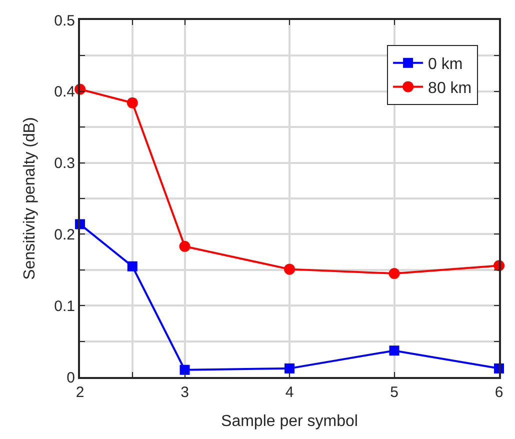 The image size is (515, 439). Describe the element at coordinates (64, 306) in the screenshot. I see `y-tick-label: 0.1` at that location.